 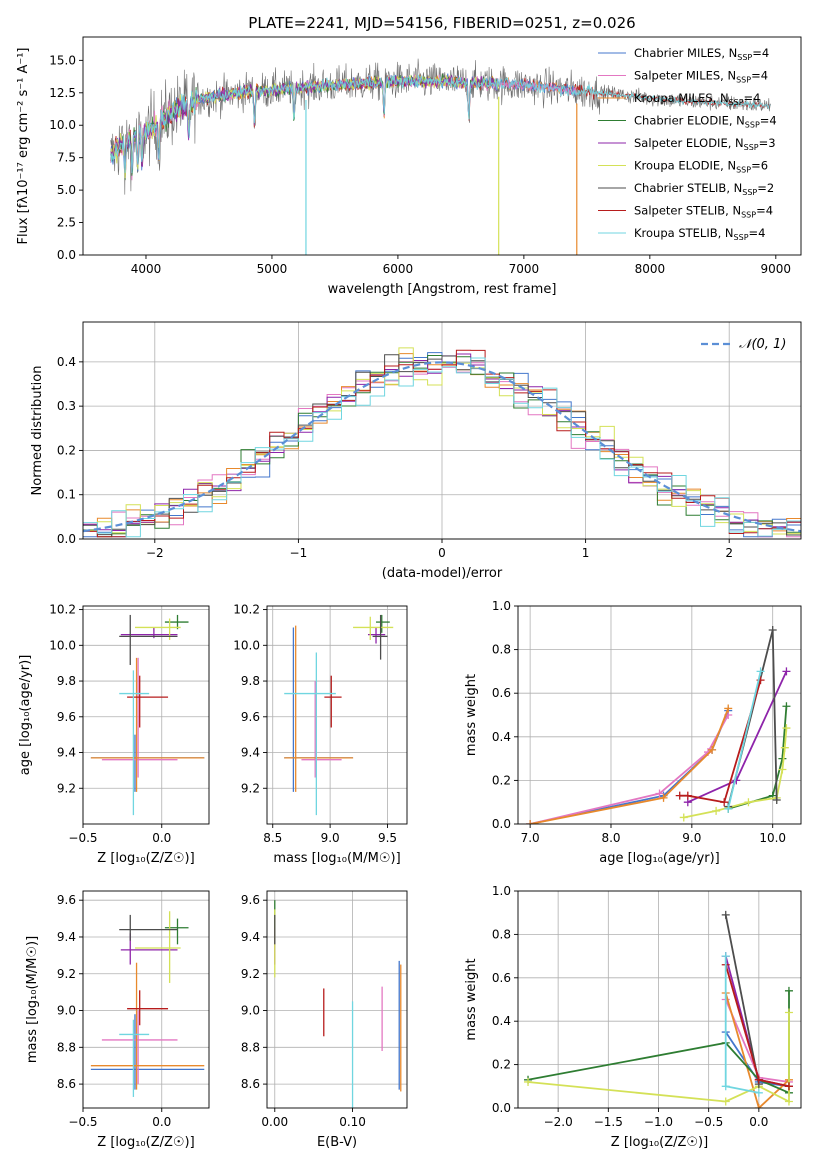 I want to click on legend-entry: Kroupa MILES, NSSP=4, so click(x=697, y=99).